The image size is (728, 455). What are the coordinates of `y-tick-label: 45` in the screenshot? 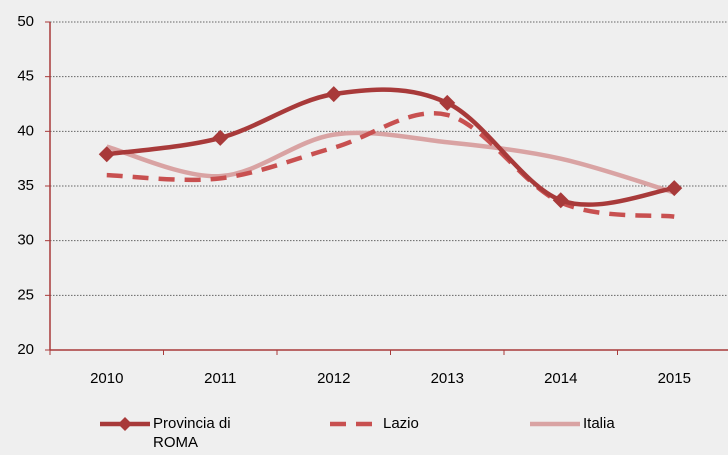 It's located at (25, 76).